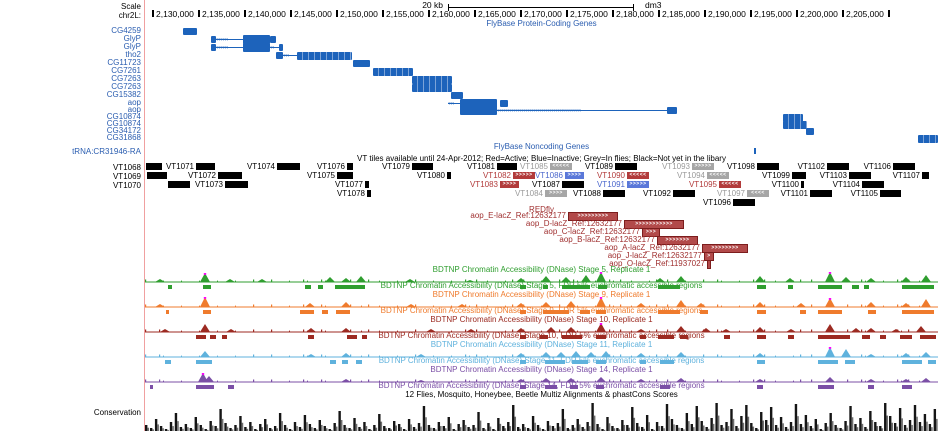  Describe the element at coordinates (126, 70) in the screenshot. I see `gutter-gene-label: CG7261` at that location.